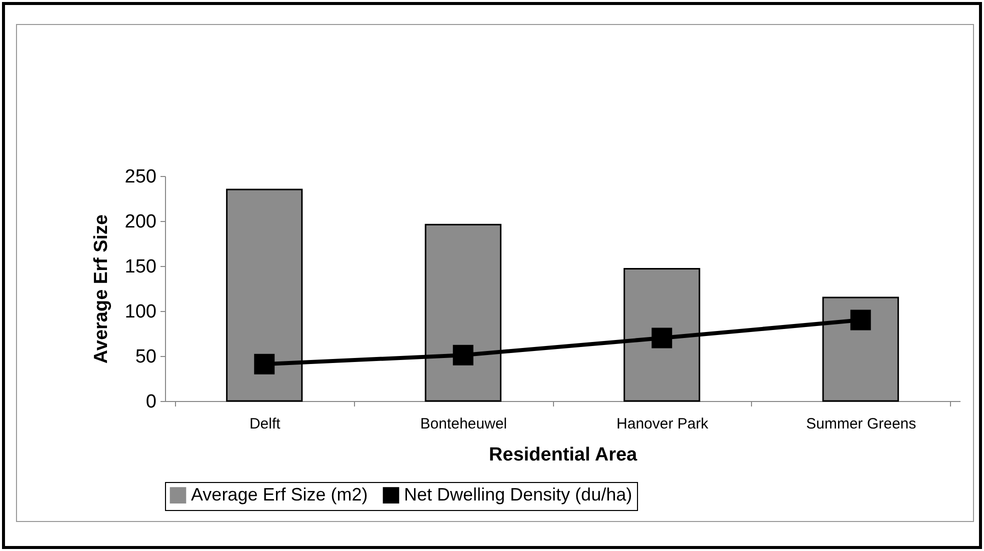 This screenshot has height=551, width=984. What do you see at coordinates (151, 402) in the screenshot?
I see `y-tick-label: 0` at bounding box center [151, 402].